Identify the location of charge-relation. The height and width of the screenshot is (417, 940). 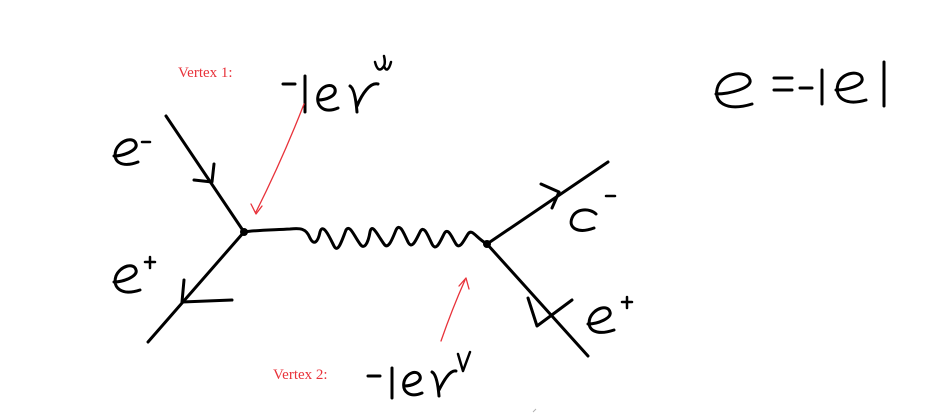
(800, 84).